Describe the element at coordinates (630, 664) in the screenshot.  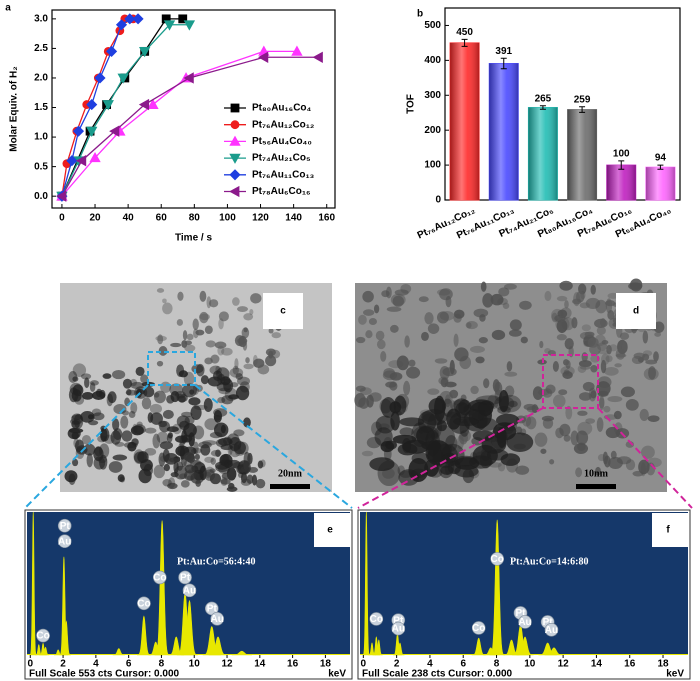
I see `x-tick-label: 16` at that location.